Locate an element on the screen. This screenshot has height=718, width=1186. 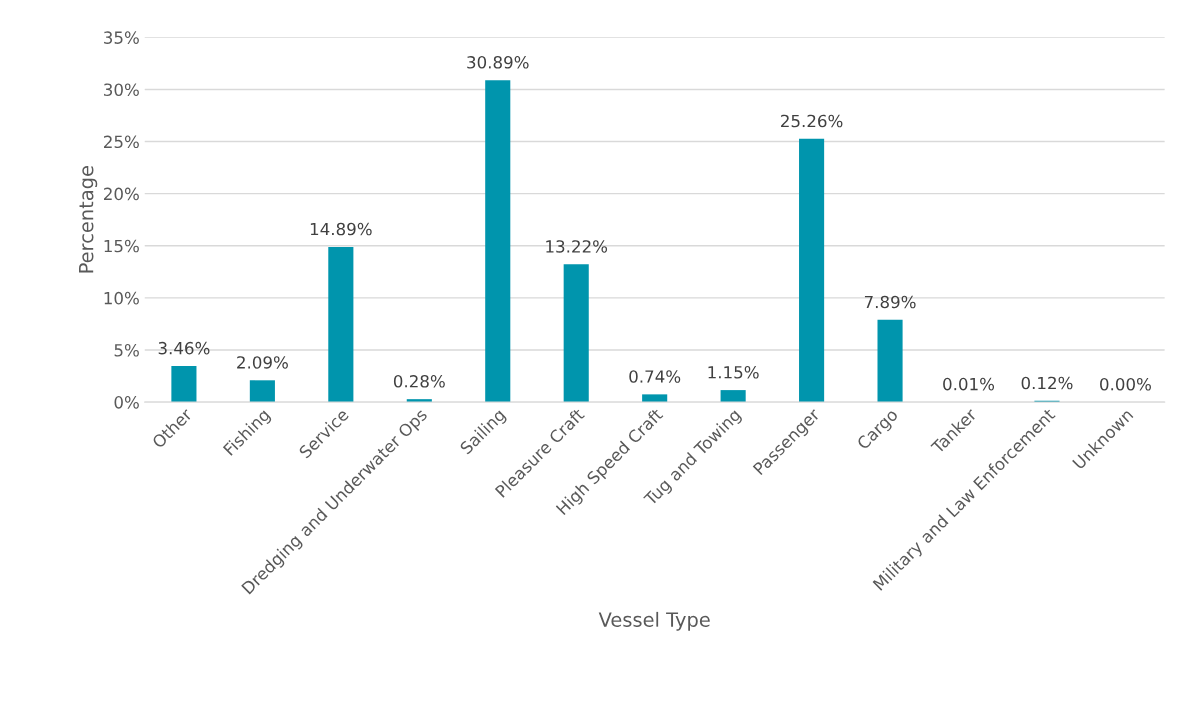
data-label: 25.26% is located at coordinates (812, 121).